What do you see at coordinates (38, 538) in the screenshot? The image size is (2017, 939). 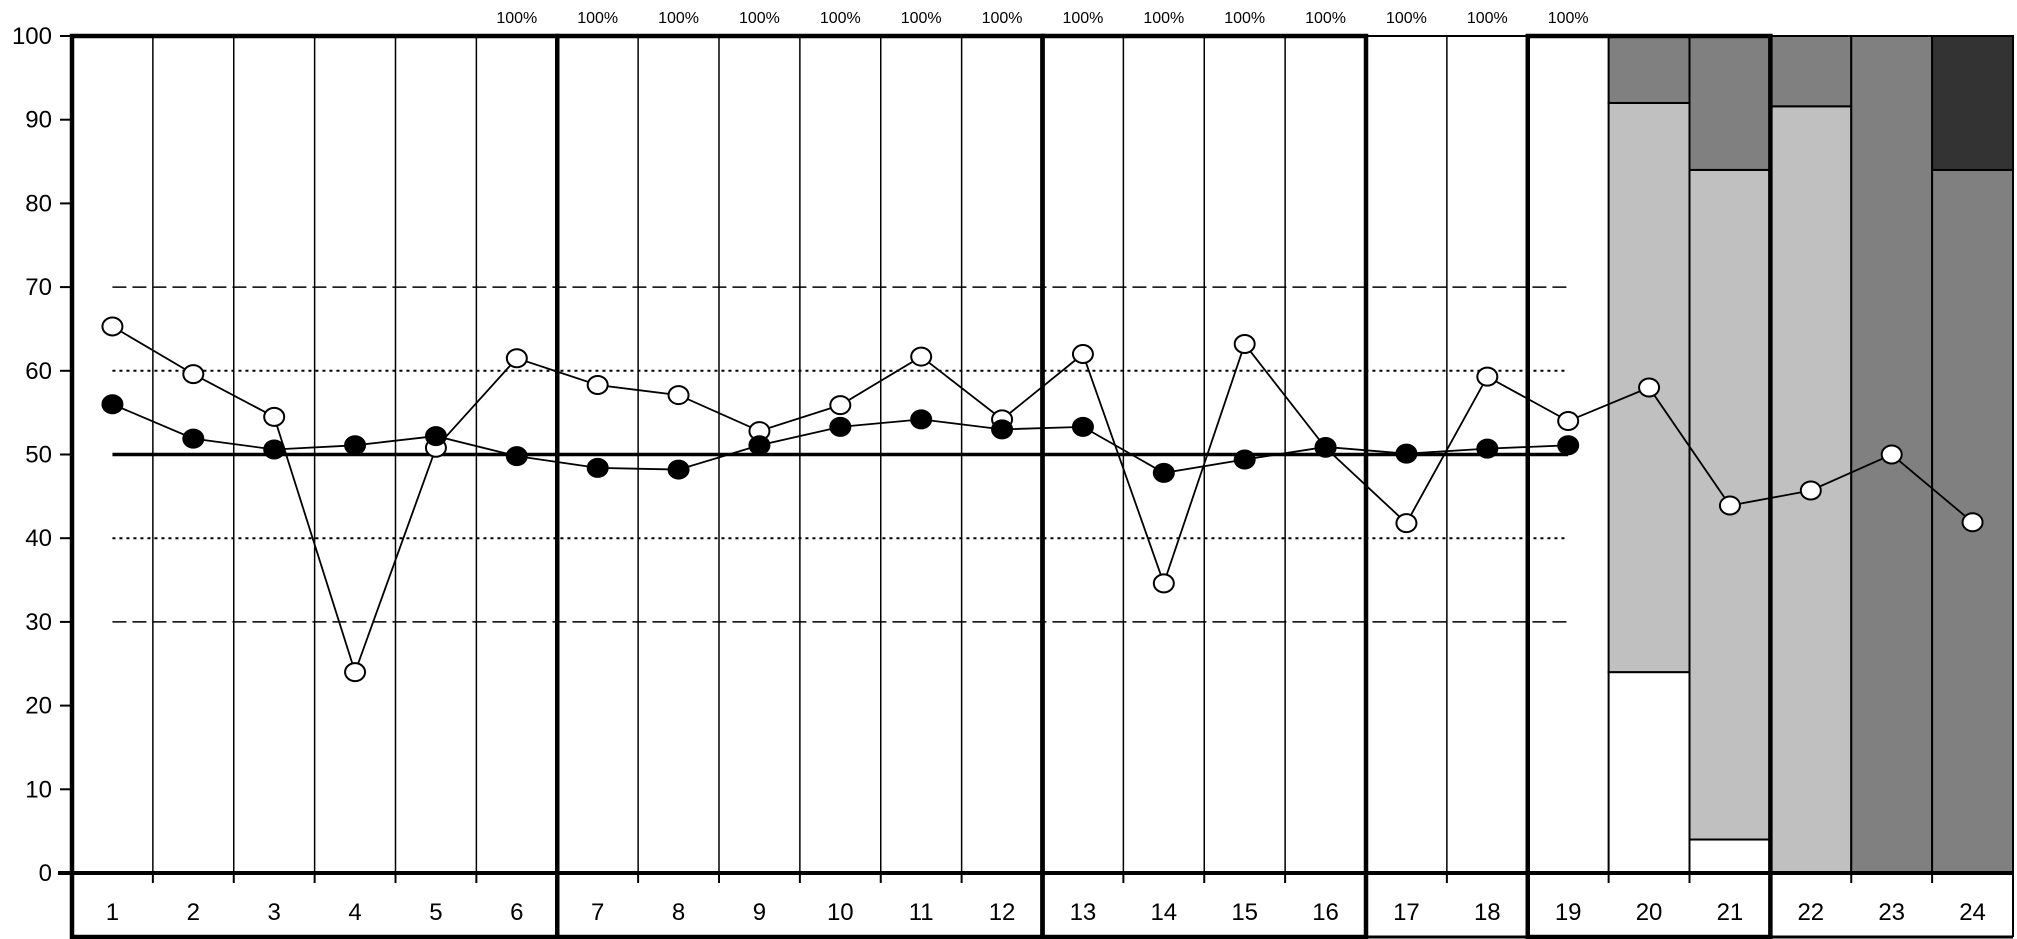 I see `y-tick-label: 40` at bounding box center [38, 538].